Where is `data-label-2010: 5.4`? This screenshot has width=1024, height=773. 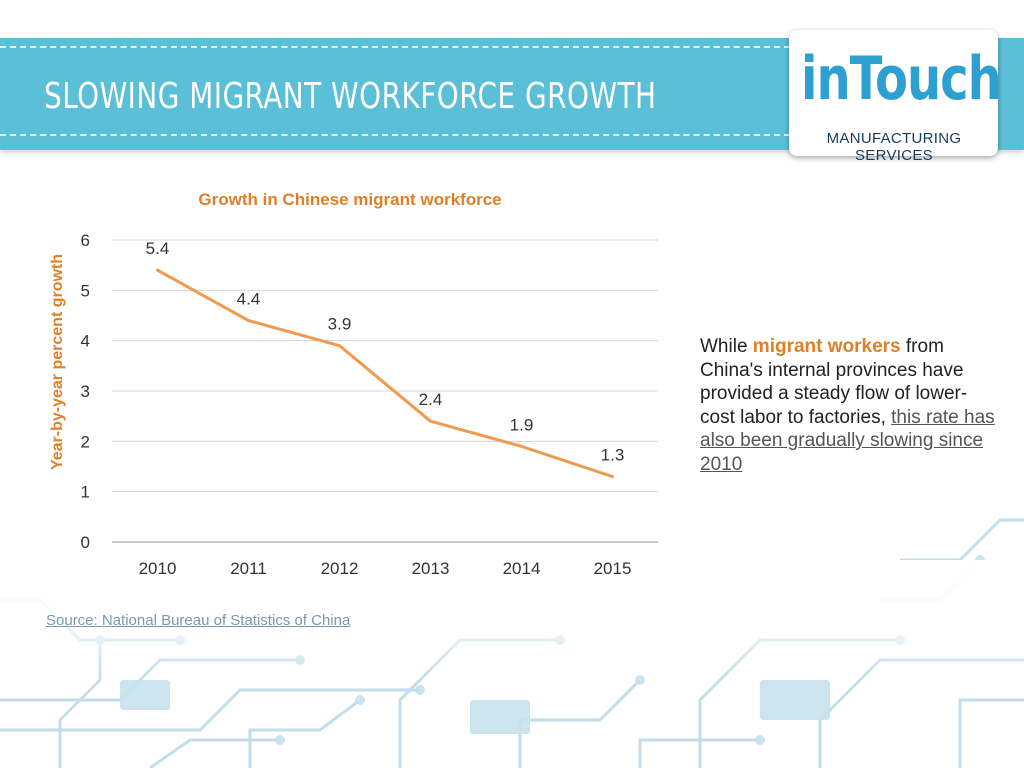
data-label-2010: 5.4 is located at coordinates (158, 248).